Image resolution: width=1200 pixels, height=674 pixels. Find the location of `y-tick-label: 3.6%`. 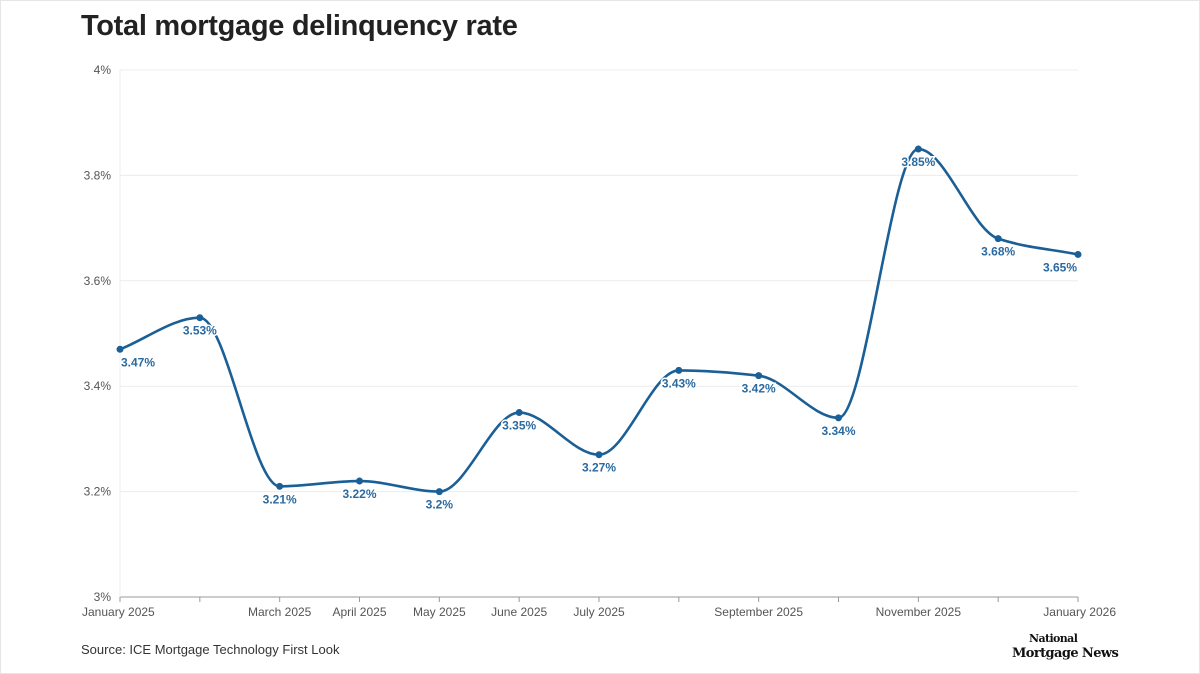

y-tick-label: 3.6% is located at coordinates (98, 281).